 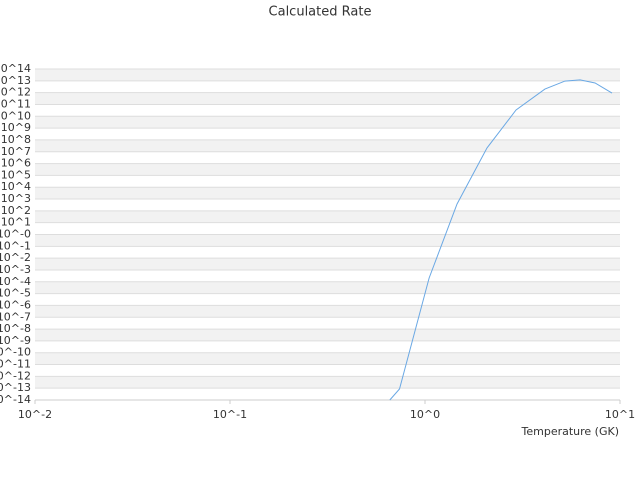 What do you see at coordinates (15, 281) in the screenshot?
I see `y-tick-label: 10^-4` at bounding box center [15, 281].